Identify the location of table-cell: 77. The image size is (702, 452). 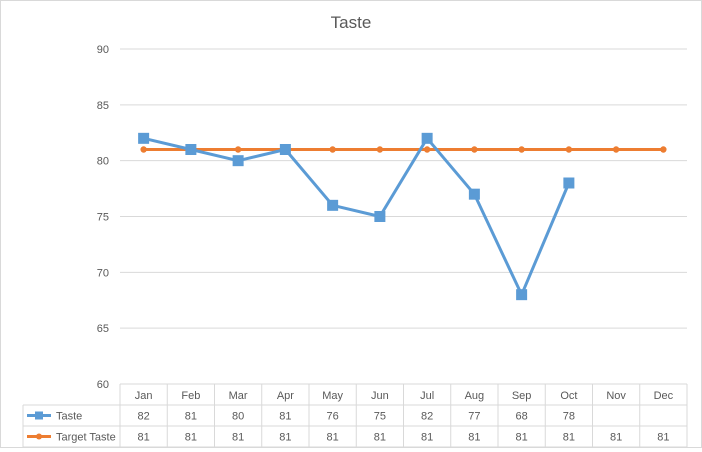
(474, 417).